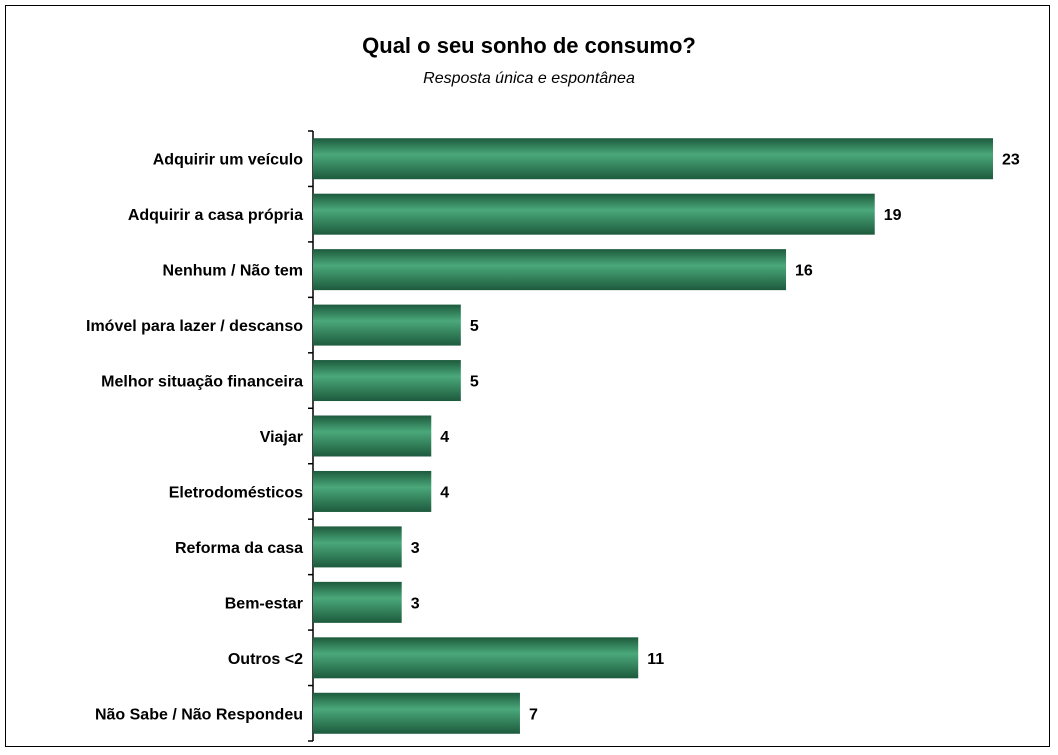 The height and width of the screenshot is (755, 1058). Describe the element at coordinates (533, 714) in the screenshot. I see `data-label: 7` at that location.